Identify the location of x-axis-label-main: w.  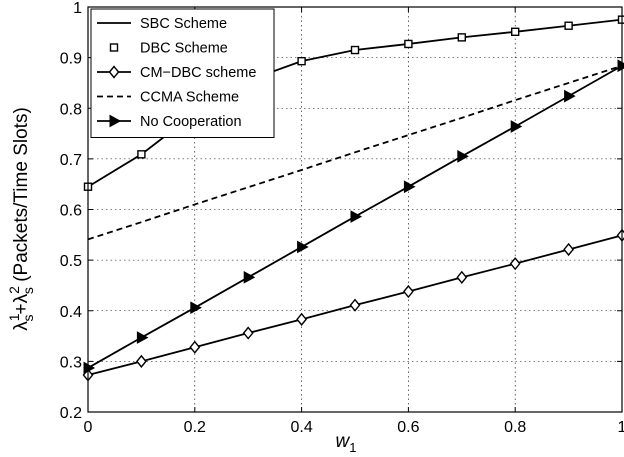
(343, 441).